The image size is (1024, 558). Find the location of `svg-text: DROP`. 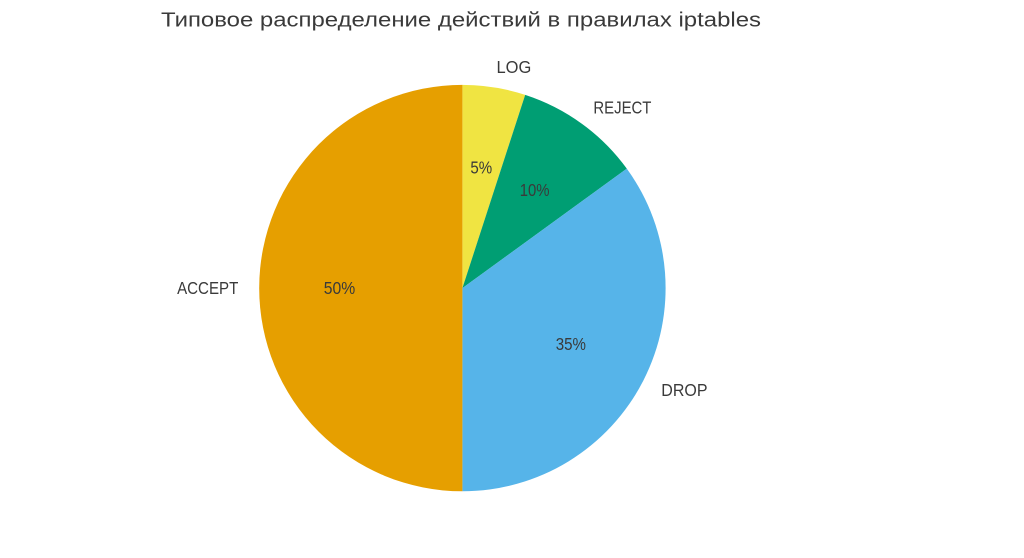

svg-text: DROP is located at coordinates (684, 390).